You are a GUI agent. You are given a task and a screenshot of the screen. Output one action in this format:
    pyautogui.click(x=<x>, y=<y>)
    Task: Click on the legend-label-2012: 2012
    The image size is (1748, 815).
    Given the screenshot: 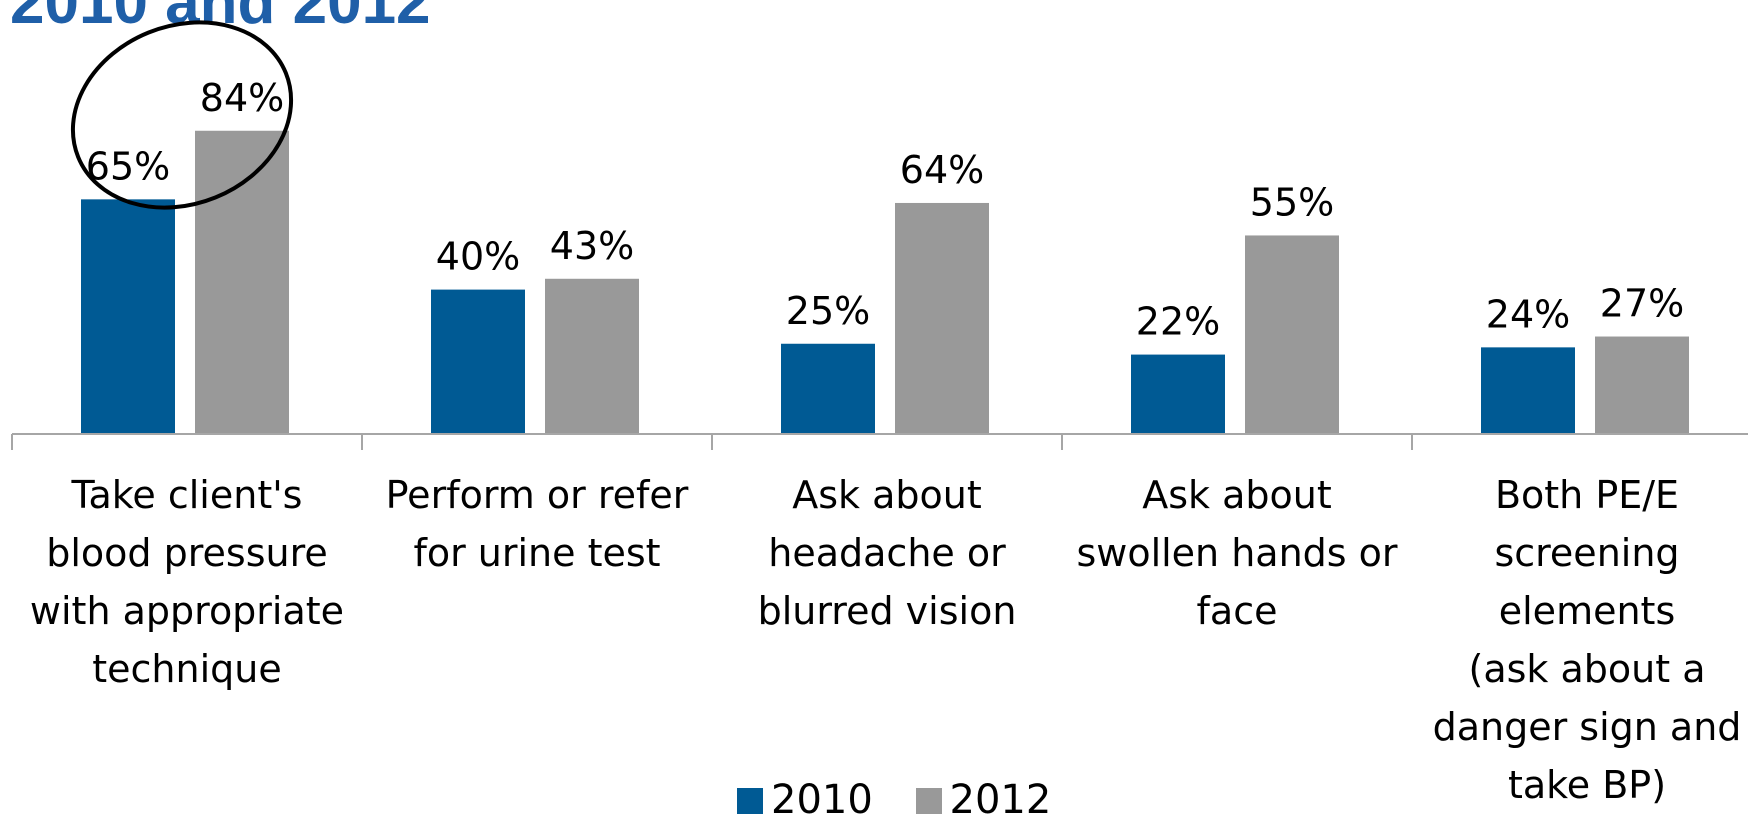 What is the action you would take?
    pyautogui.click(x=1000, y=796)
    